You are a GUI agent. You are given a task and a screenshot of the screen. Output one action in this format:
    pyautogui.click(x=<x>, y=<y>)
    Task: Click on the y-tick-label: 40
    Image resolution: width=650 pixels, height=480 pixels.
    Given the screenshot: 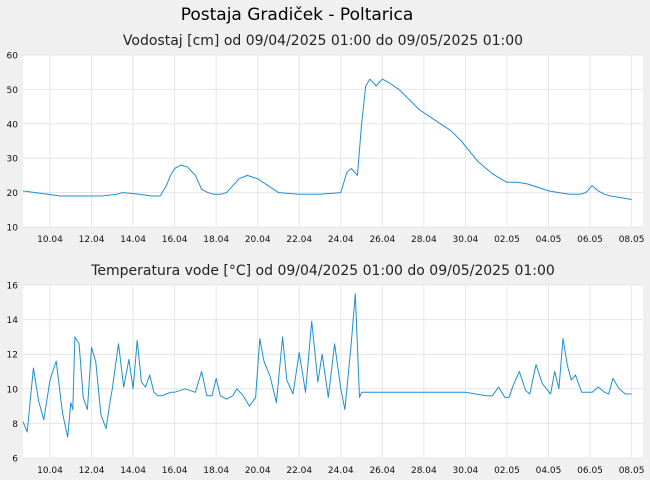 What is the action you would take?
    pyautogui.click(x=13, y=125)
    